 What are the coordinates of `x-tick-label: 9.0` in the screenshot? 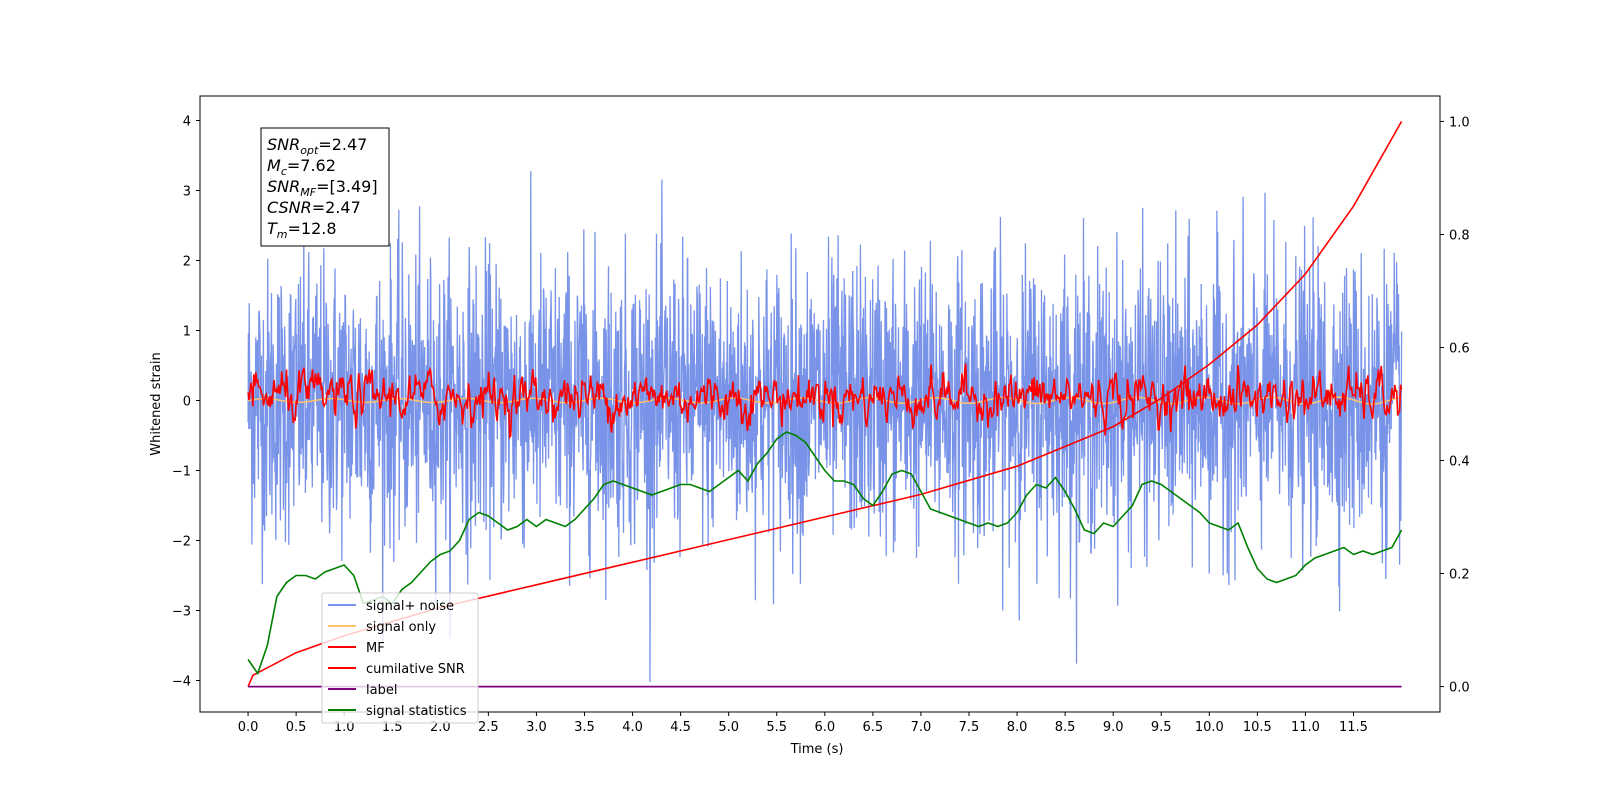 It's located at (1113, 727).